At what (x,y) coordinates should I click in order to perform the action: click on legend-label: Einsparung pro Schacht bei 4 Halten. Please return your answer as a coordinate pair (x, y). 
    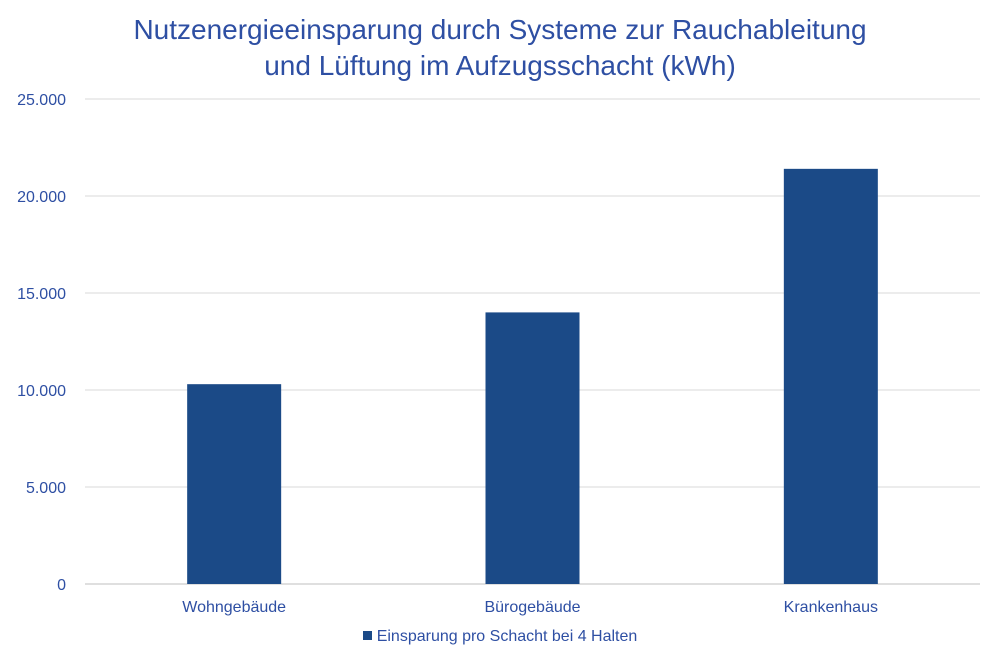
    Looking at the image, I should click on (507, 636).